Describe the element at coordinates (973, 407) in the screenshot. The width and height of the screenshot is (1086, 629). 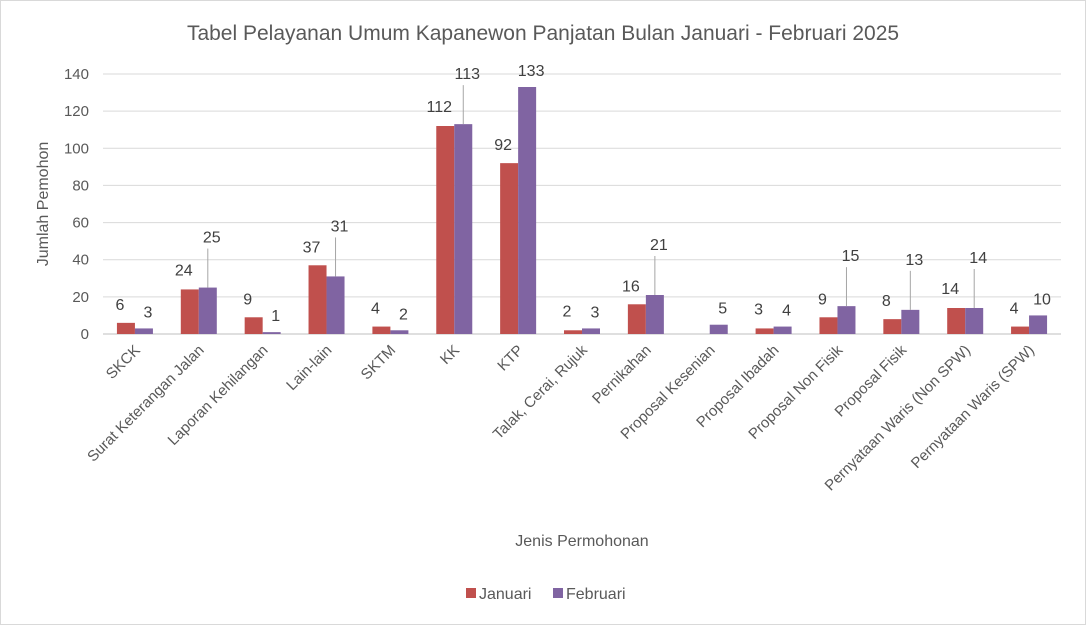
I see `x-category-label: Pernyataan Waris (SPW)` at that location.